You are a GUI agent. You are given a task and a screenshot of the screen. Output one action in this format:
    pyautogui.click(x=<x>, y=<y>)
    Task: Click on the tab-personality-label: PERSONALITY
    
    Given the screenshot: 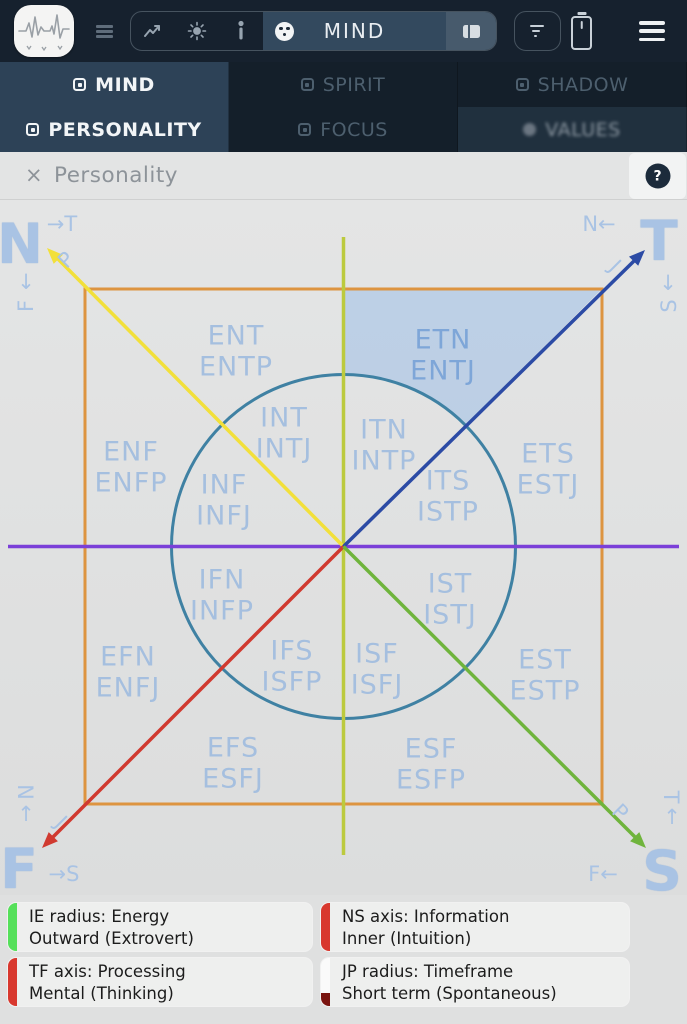 What is the action you would take?
    pyautogui.click(x=125, y=129)
    